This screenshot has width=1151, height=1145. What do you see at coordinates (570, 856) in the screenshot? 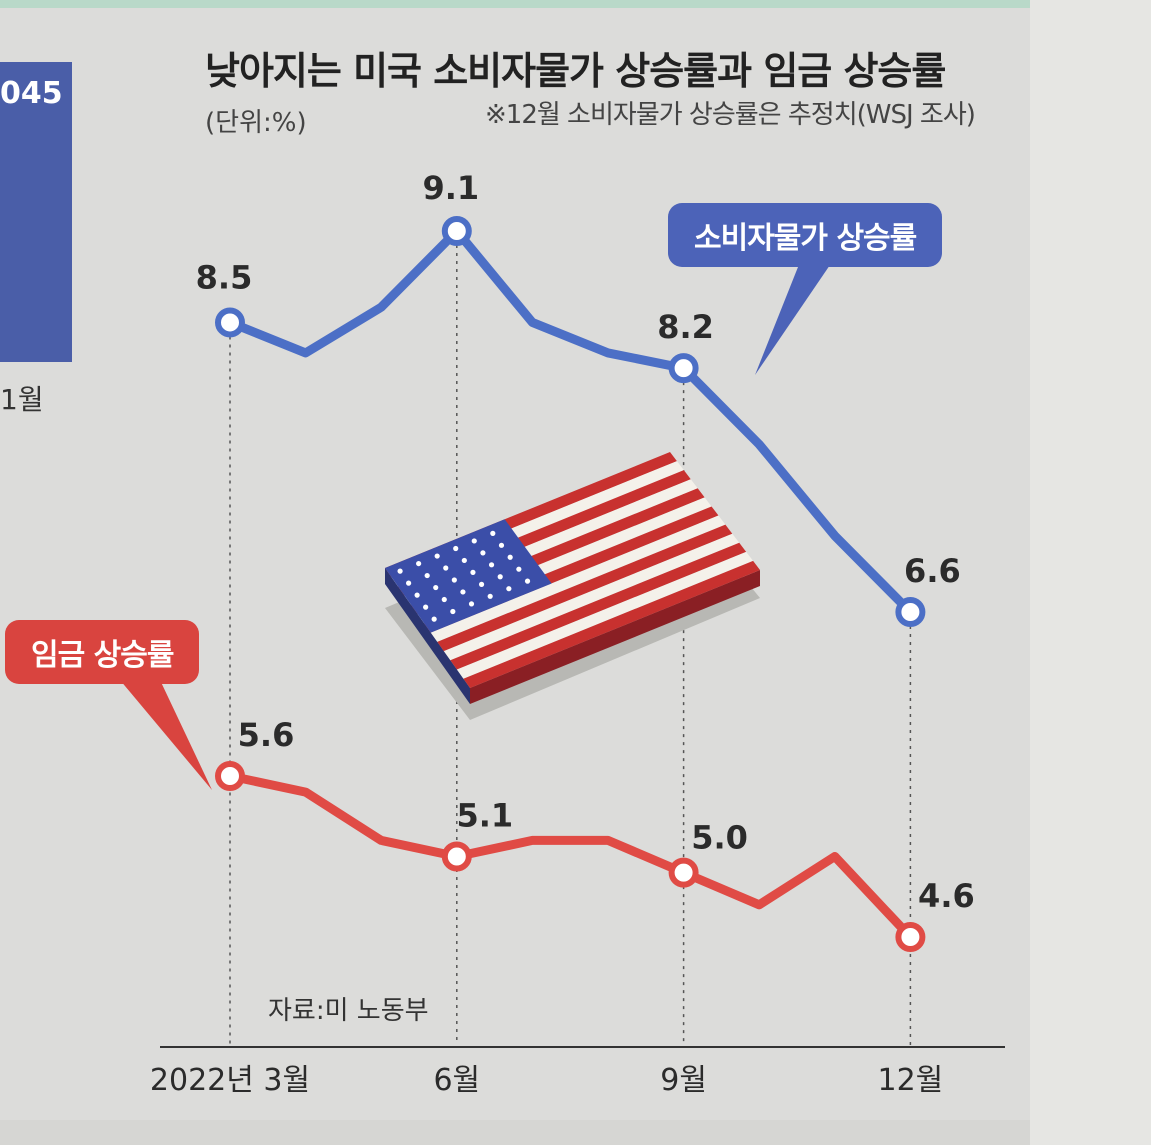
I see `wage-line` at bounding box center [570, 856].